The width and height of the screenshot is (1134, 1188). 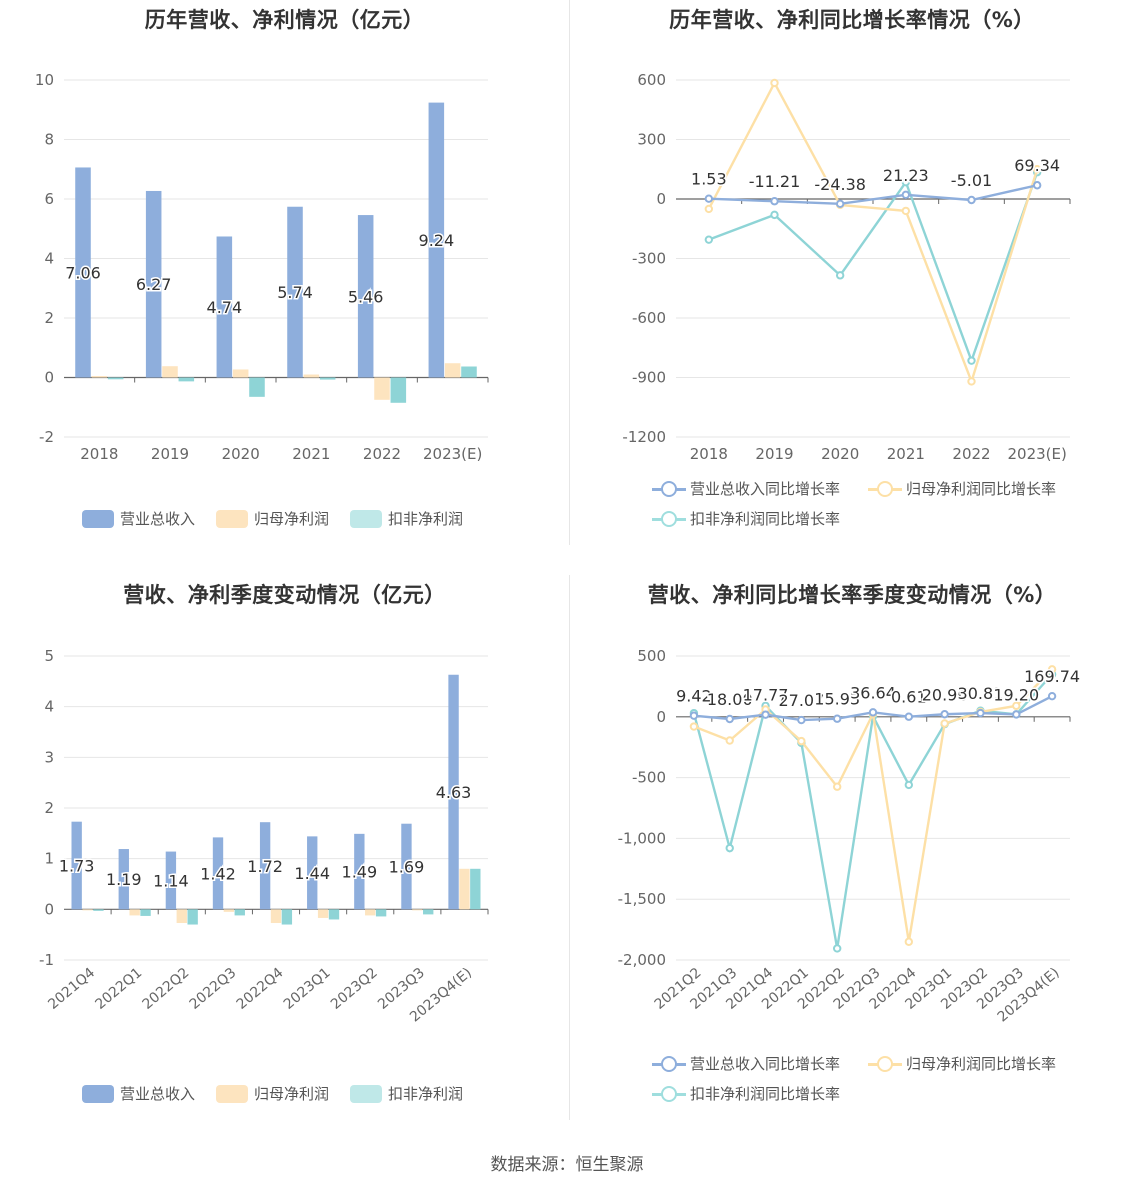 What do you see at coordinates (213, 989) in the screenshot?
I see `x-tick-label: 2022Q3` at bounding box center [213, 989].